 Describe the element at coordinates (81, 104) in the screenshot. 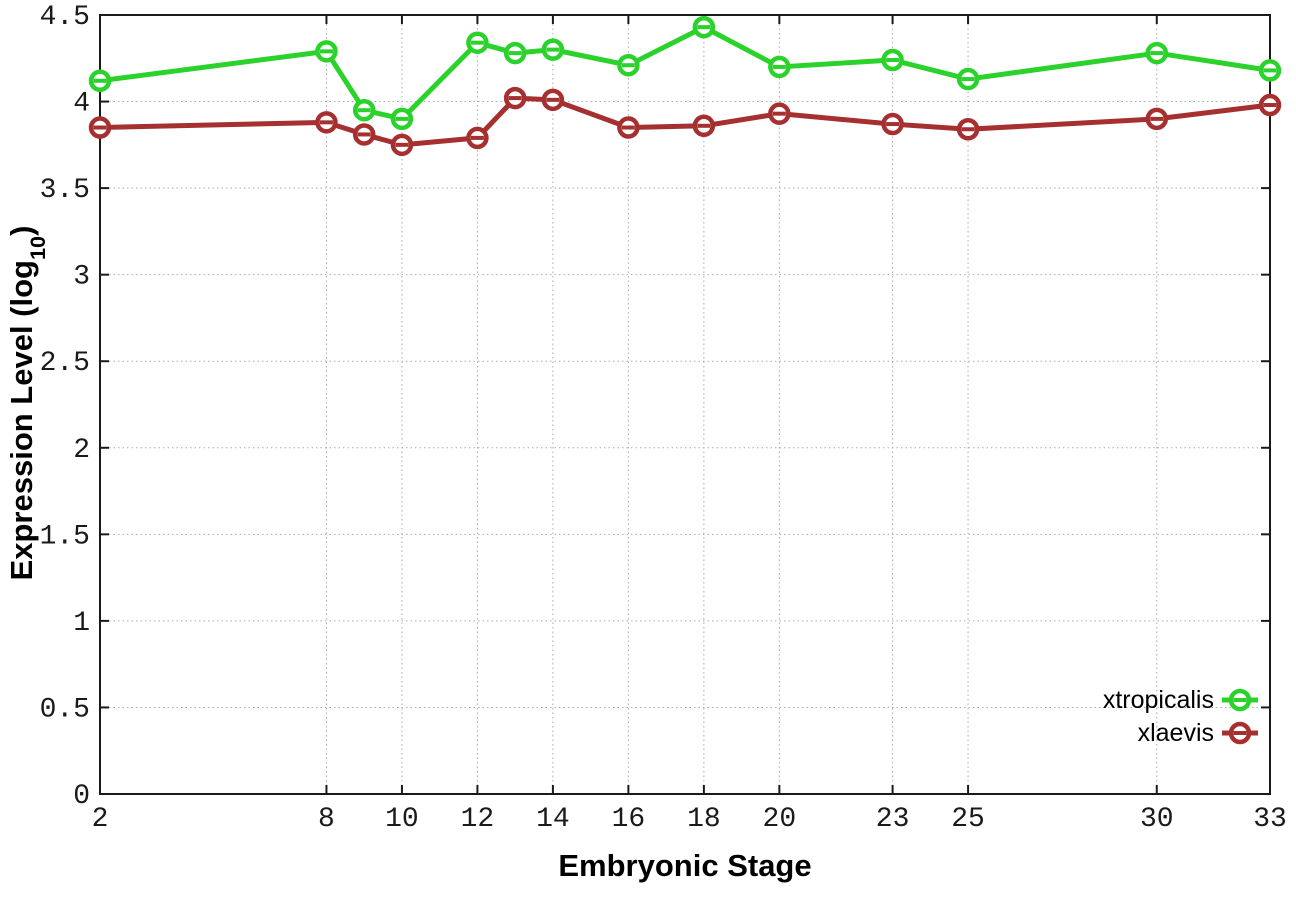

I see `y-tick-label: 4` at that location.